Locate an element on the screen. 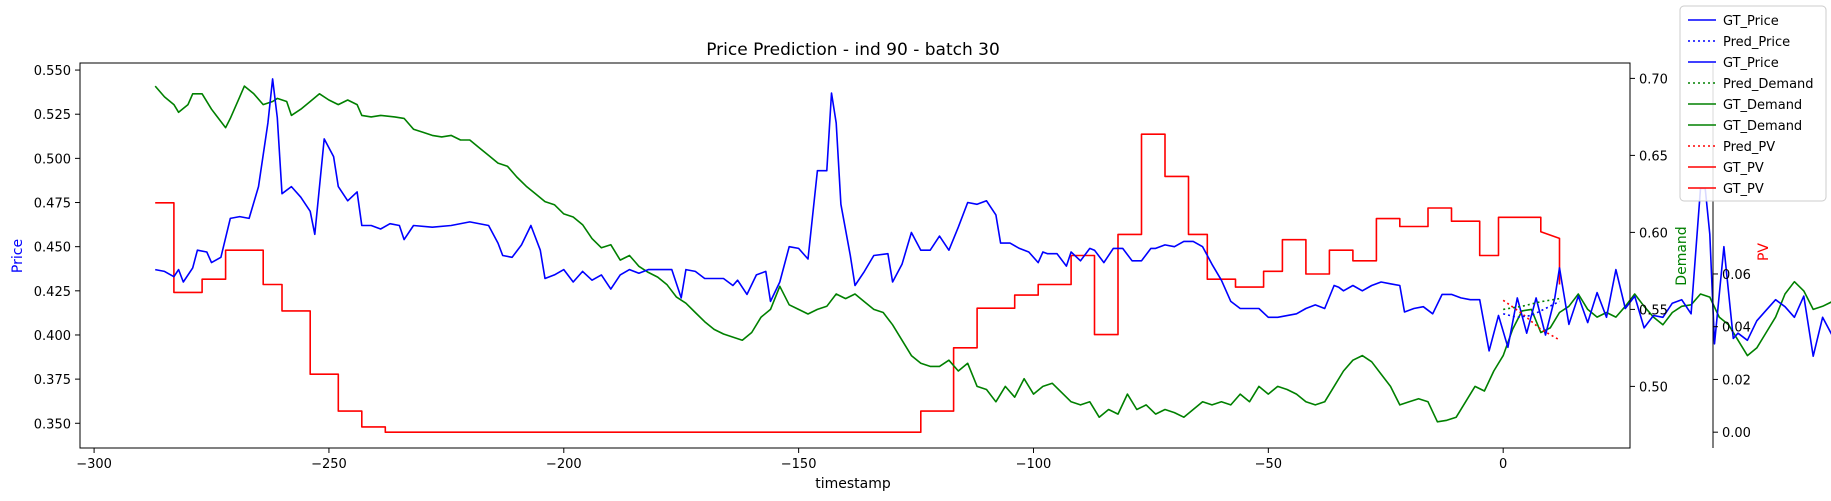 The height and width of the screenshot is (501, 1831). pv-tick-label: 0.06 is located at coordinates (1736, 275).